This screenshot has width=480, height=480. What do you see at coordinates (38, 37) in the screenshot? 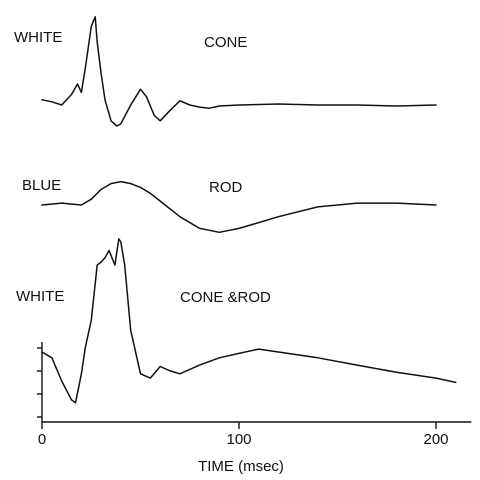
I see `trace-1-stimulus-label: WHITE` at bounding box center [38, 37].